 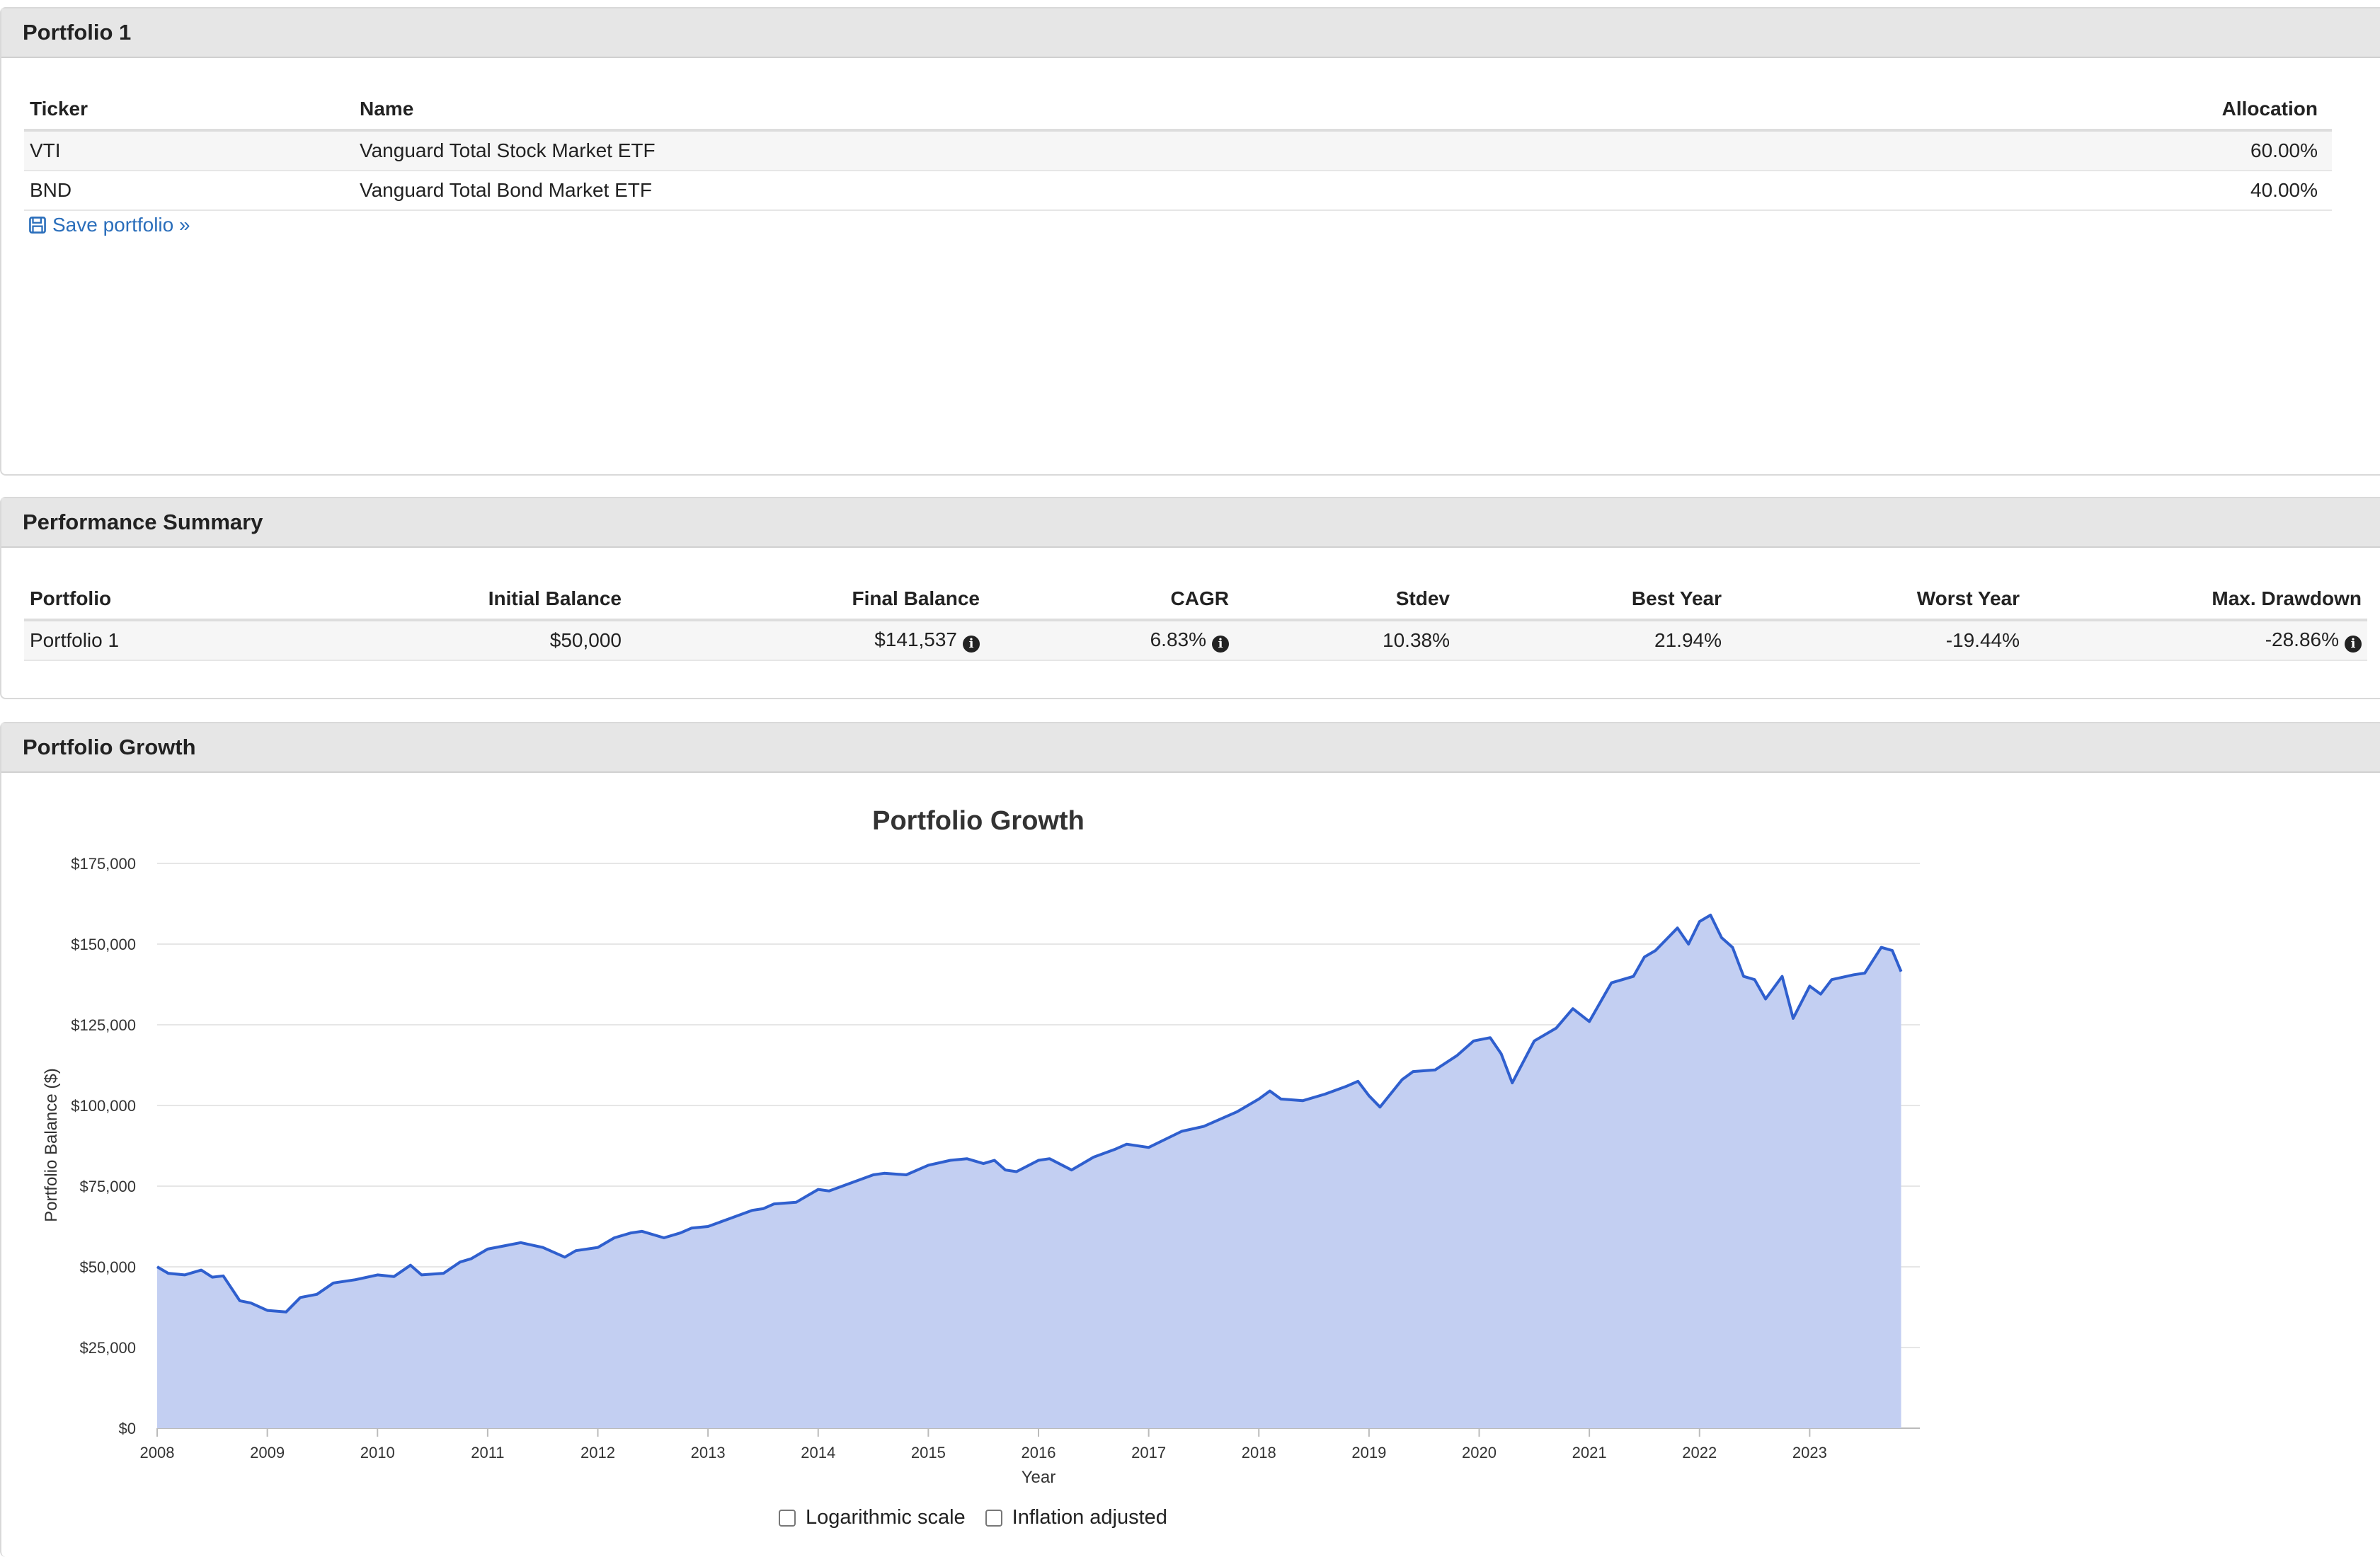 What do you see at coordinates (466, 640) in the screenshot?
I see `initial-balance-cell: $50,000` at bounding box center [466, 640].